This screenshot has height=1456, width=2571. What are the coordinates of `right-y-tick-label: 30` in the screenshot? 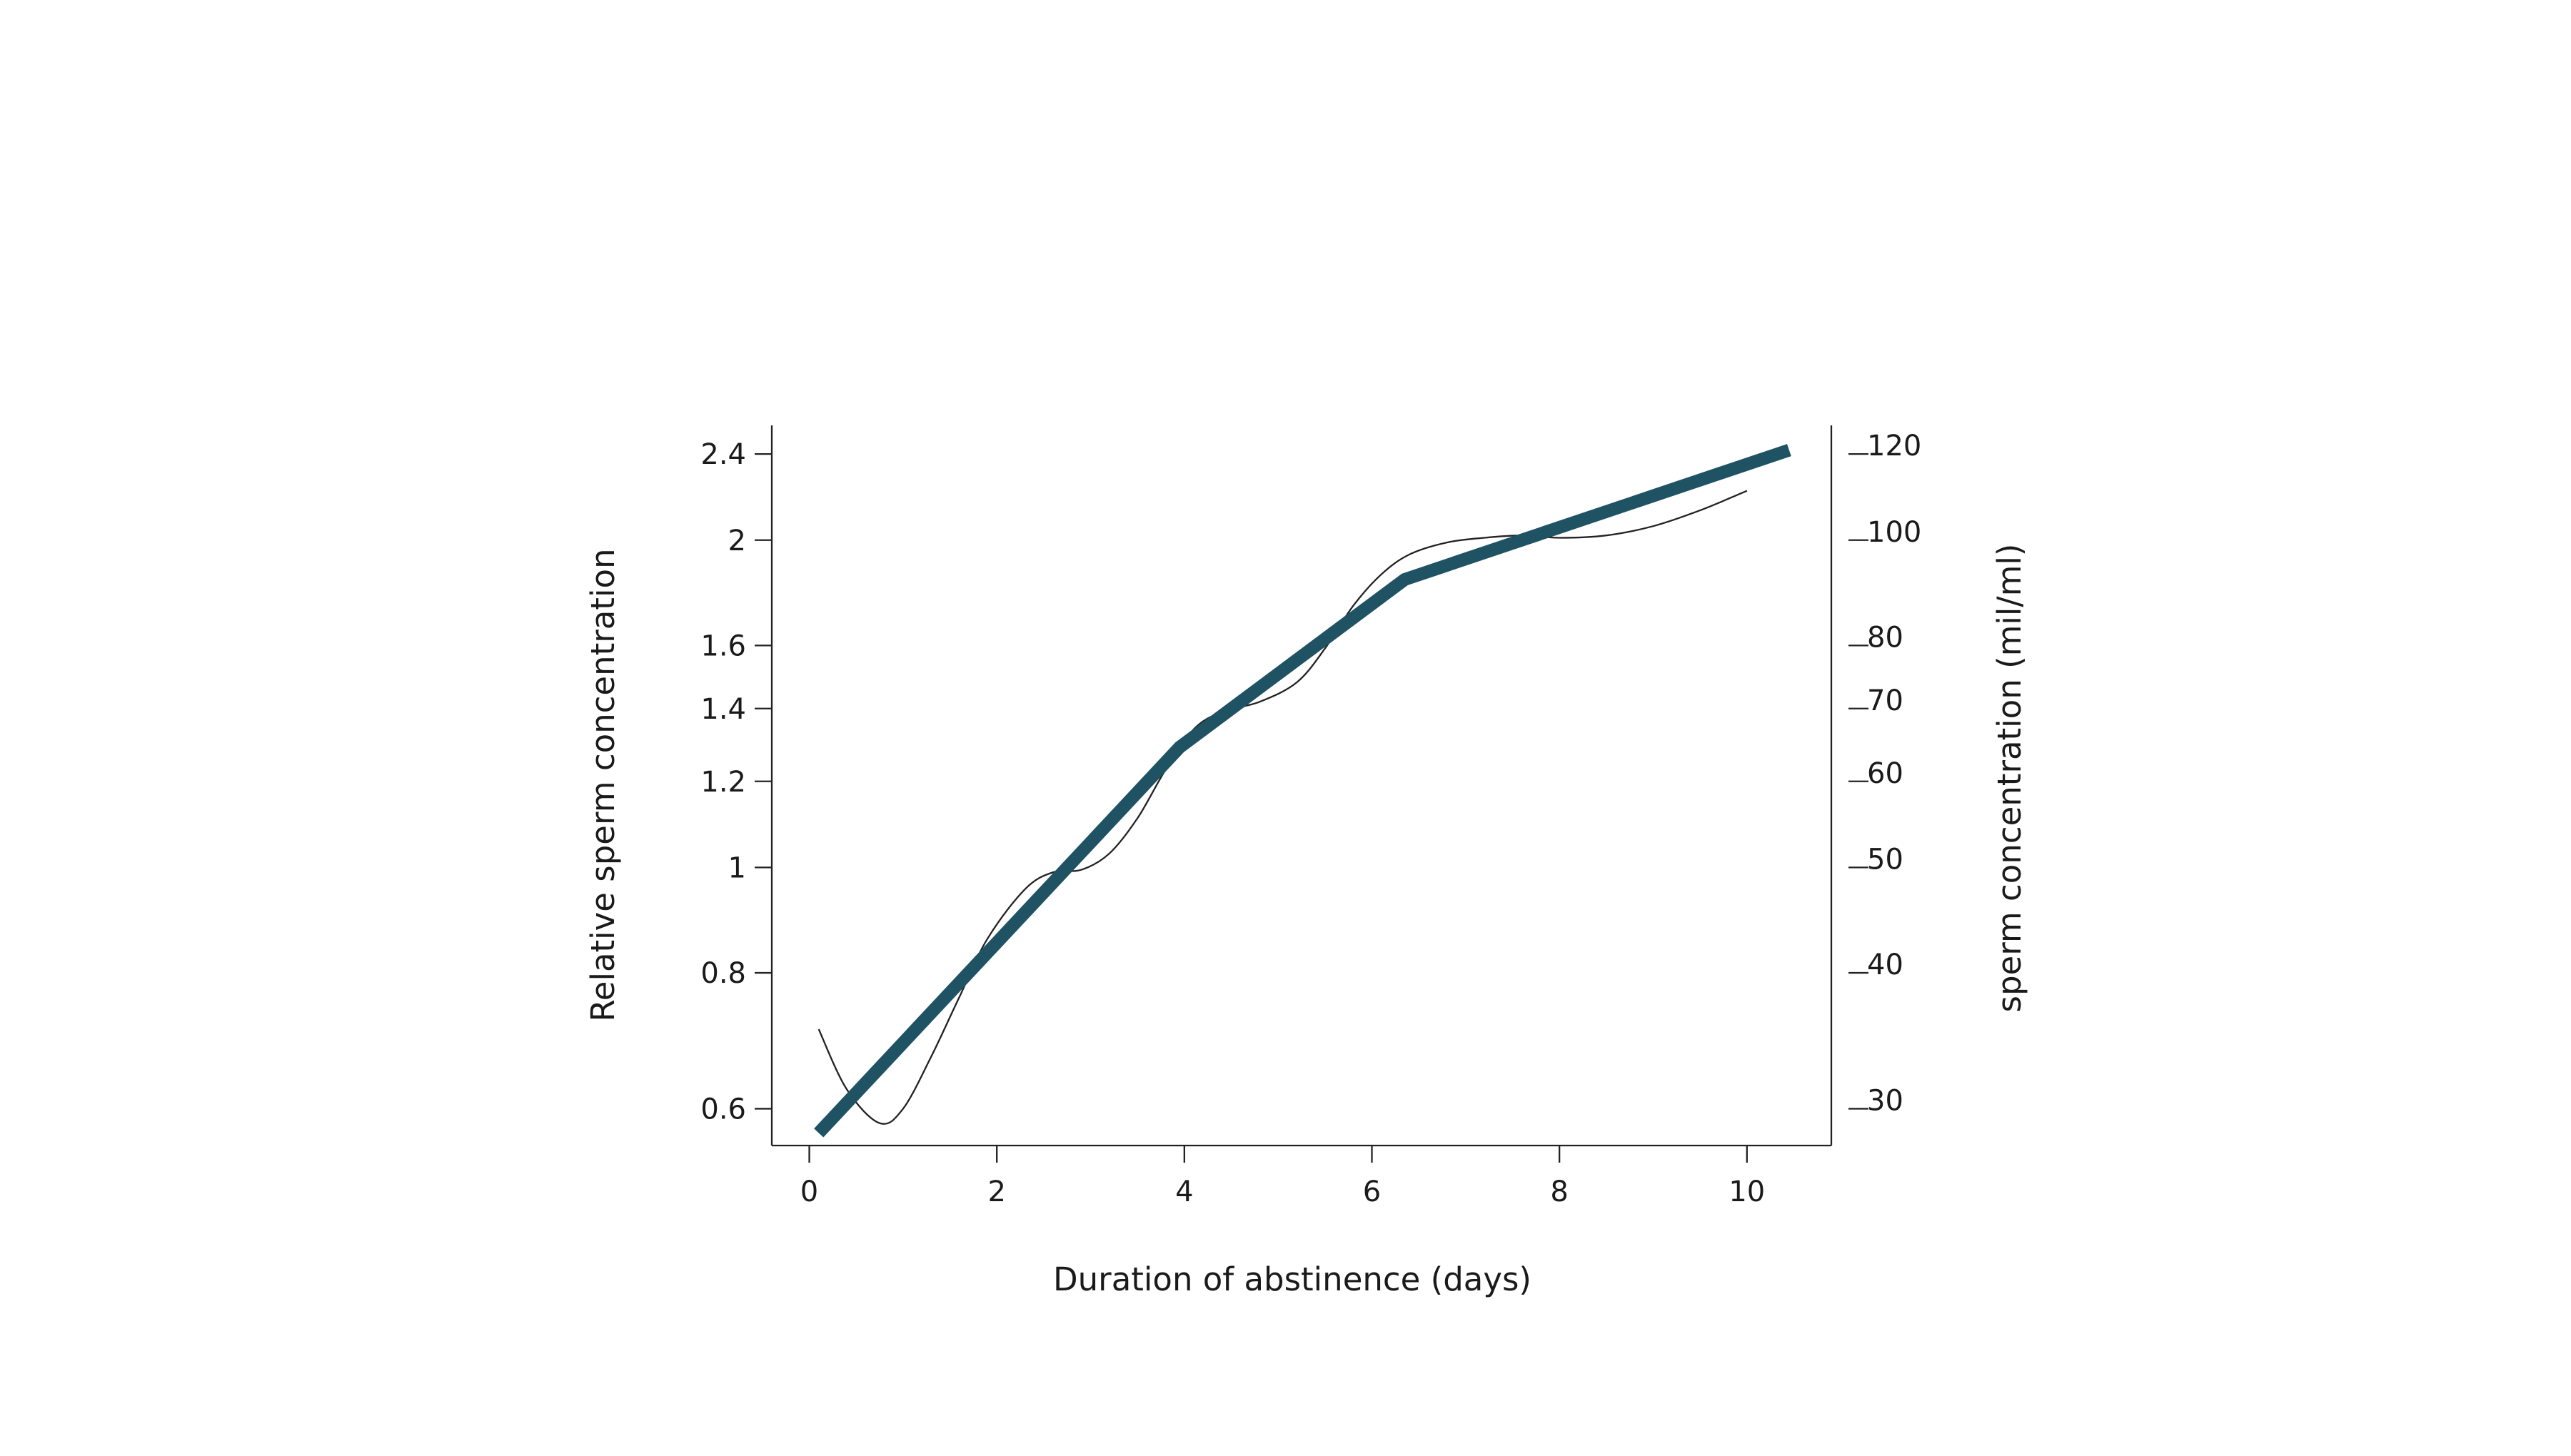 It's located at (1885, 1100).